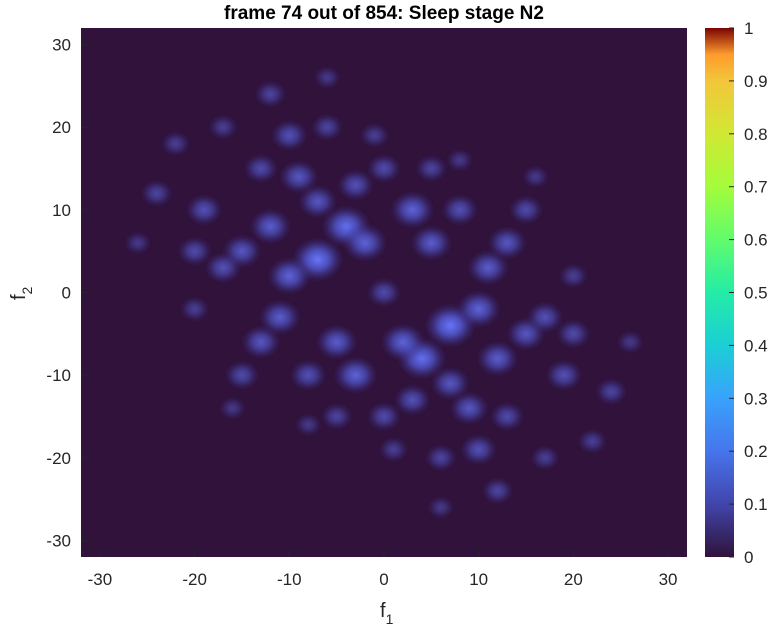  Describe the element at coordinates (756, 293) in the screenshot. I see `colorbar-tick-label: 0.5` at that location.